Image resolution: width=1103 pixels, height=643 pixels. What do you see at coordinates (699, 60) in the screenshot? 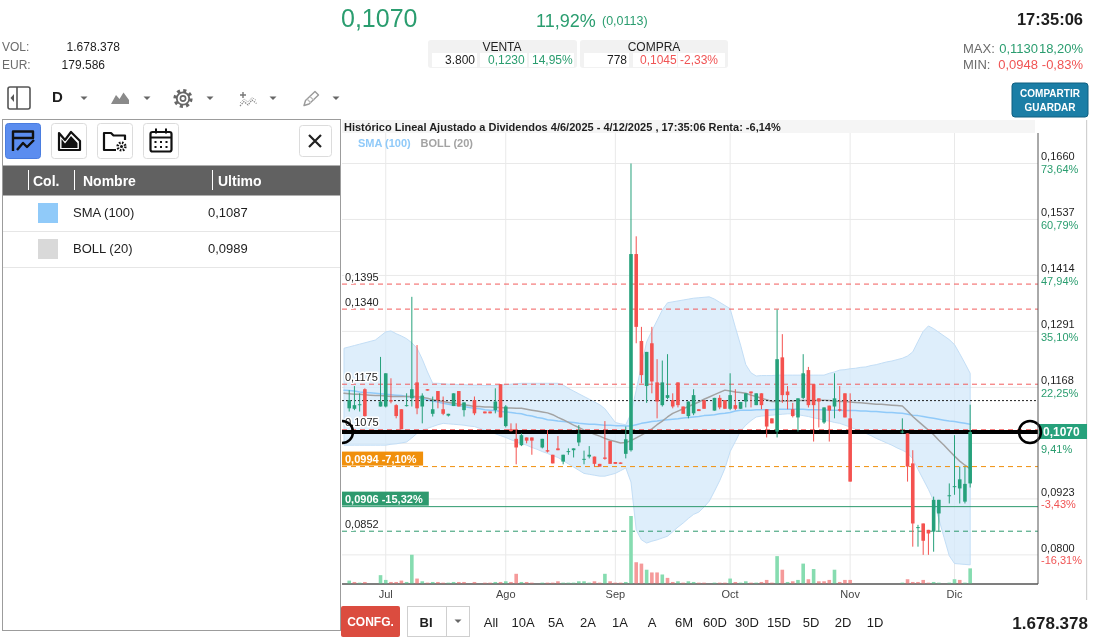
I see `text: -2,33%` at bounding box center [699, 60].